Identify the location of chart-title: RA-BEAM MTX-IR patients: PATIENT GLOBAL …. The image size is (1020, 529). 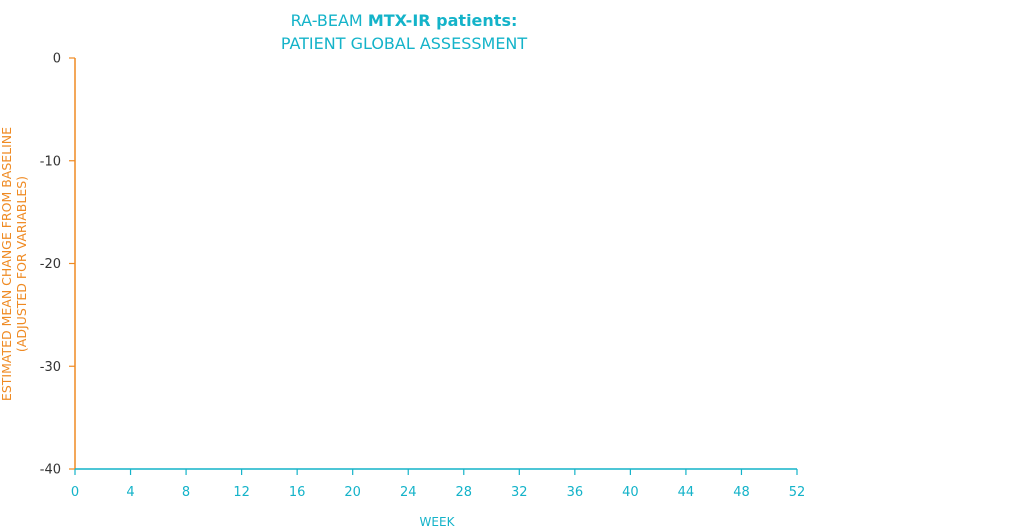
(404, 32).